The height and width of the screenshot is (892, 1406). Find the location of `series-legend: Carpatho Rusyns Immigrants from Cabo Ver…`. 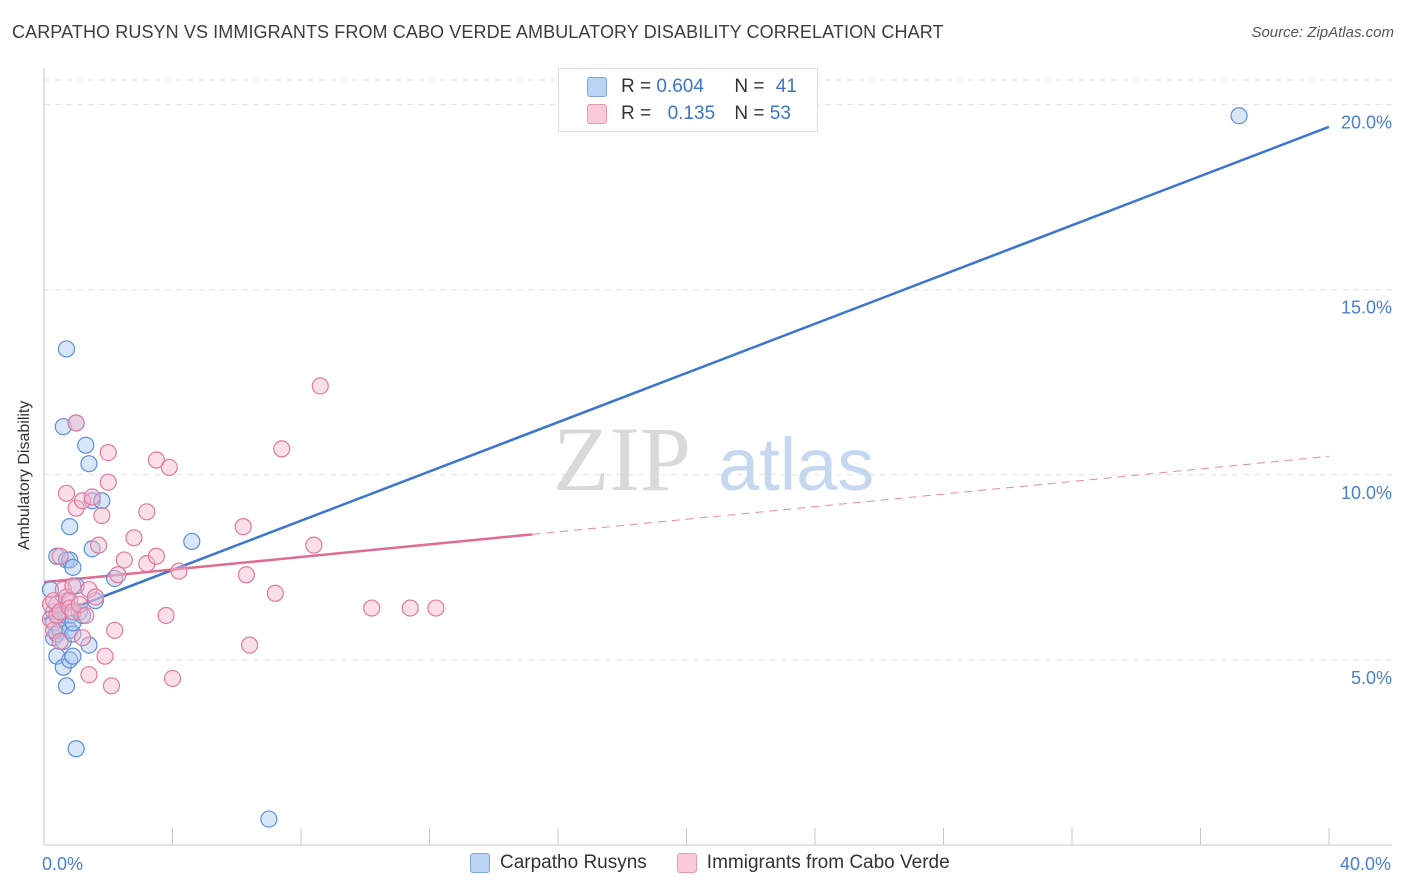

series-legend: Carpatho Rusyns Immigrants from Cabo Ver… is located at coordinates (725, 863).